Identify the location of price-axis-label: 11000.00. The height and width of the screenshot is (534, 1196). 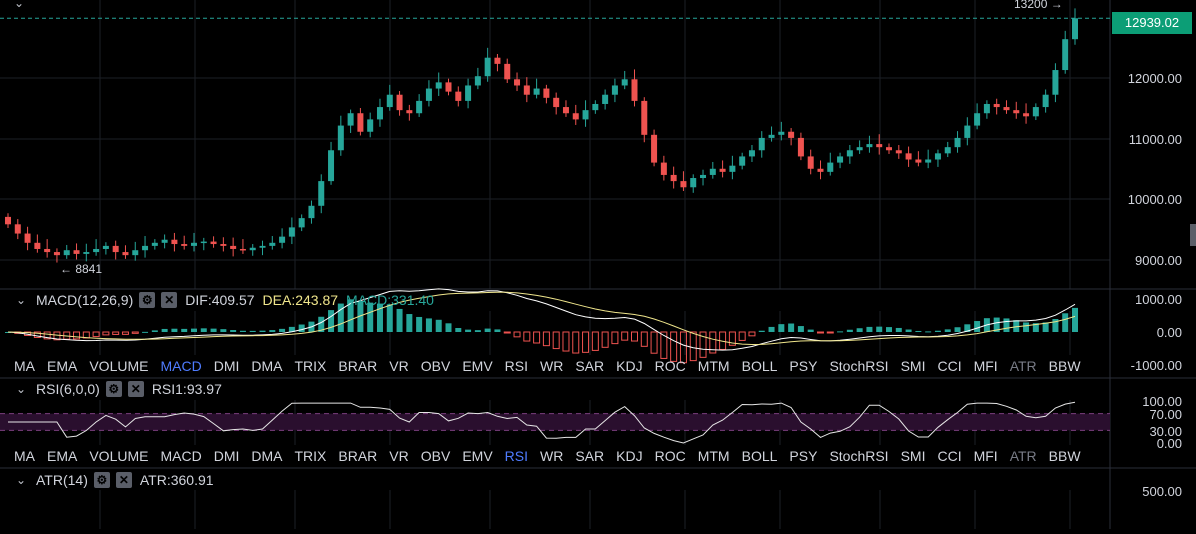
(1155, 139).